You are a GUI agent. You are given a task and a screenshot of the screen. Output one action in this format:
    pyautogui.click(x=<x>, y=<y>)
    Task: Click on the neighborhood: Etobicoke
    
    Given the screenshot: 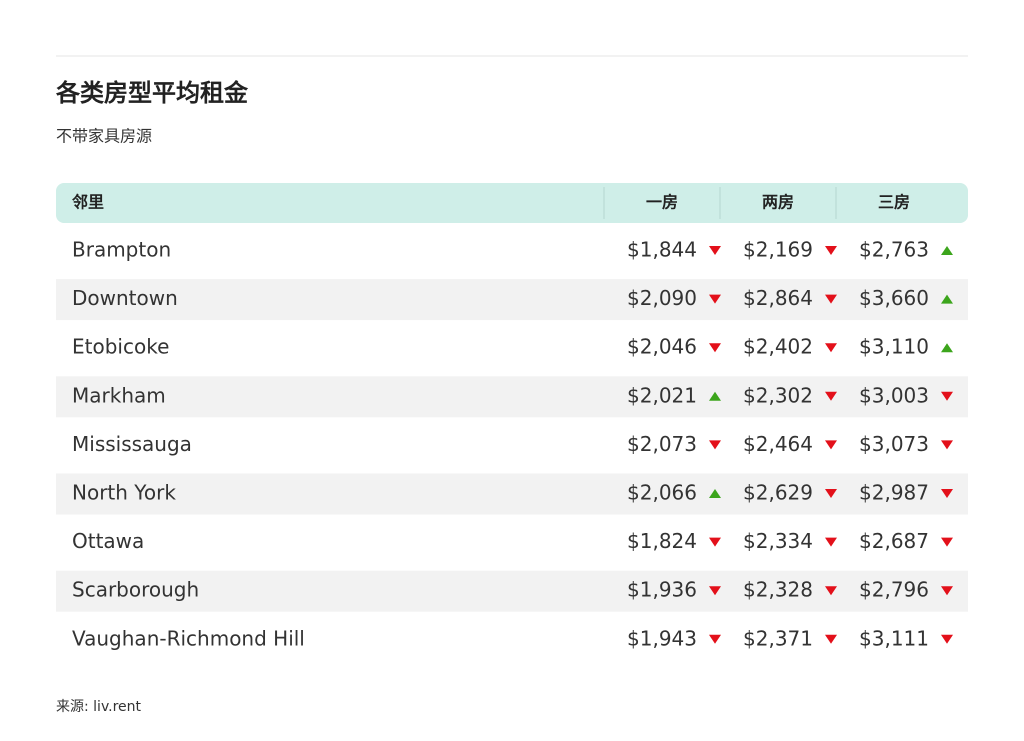 What is the action you would take?
    pyautogui.click(x=120, y=347)
    